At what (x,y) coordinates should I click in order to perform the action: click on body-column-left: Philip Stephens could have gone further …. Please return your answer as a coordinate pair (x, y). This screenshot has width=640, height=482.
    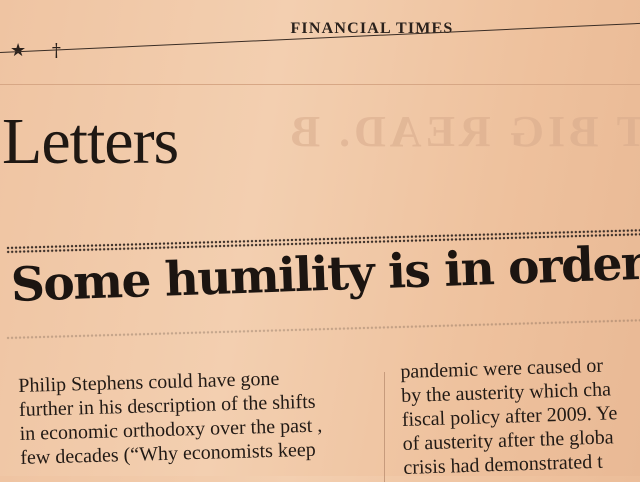
    Looking at the image, I should click on (194, 417).